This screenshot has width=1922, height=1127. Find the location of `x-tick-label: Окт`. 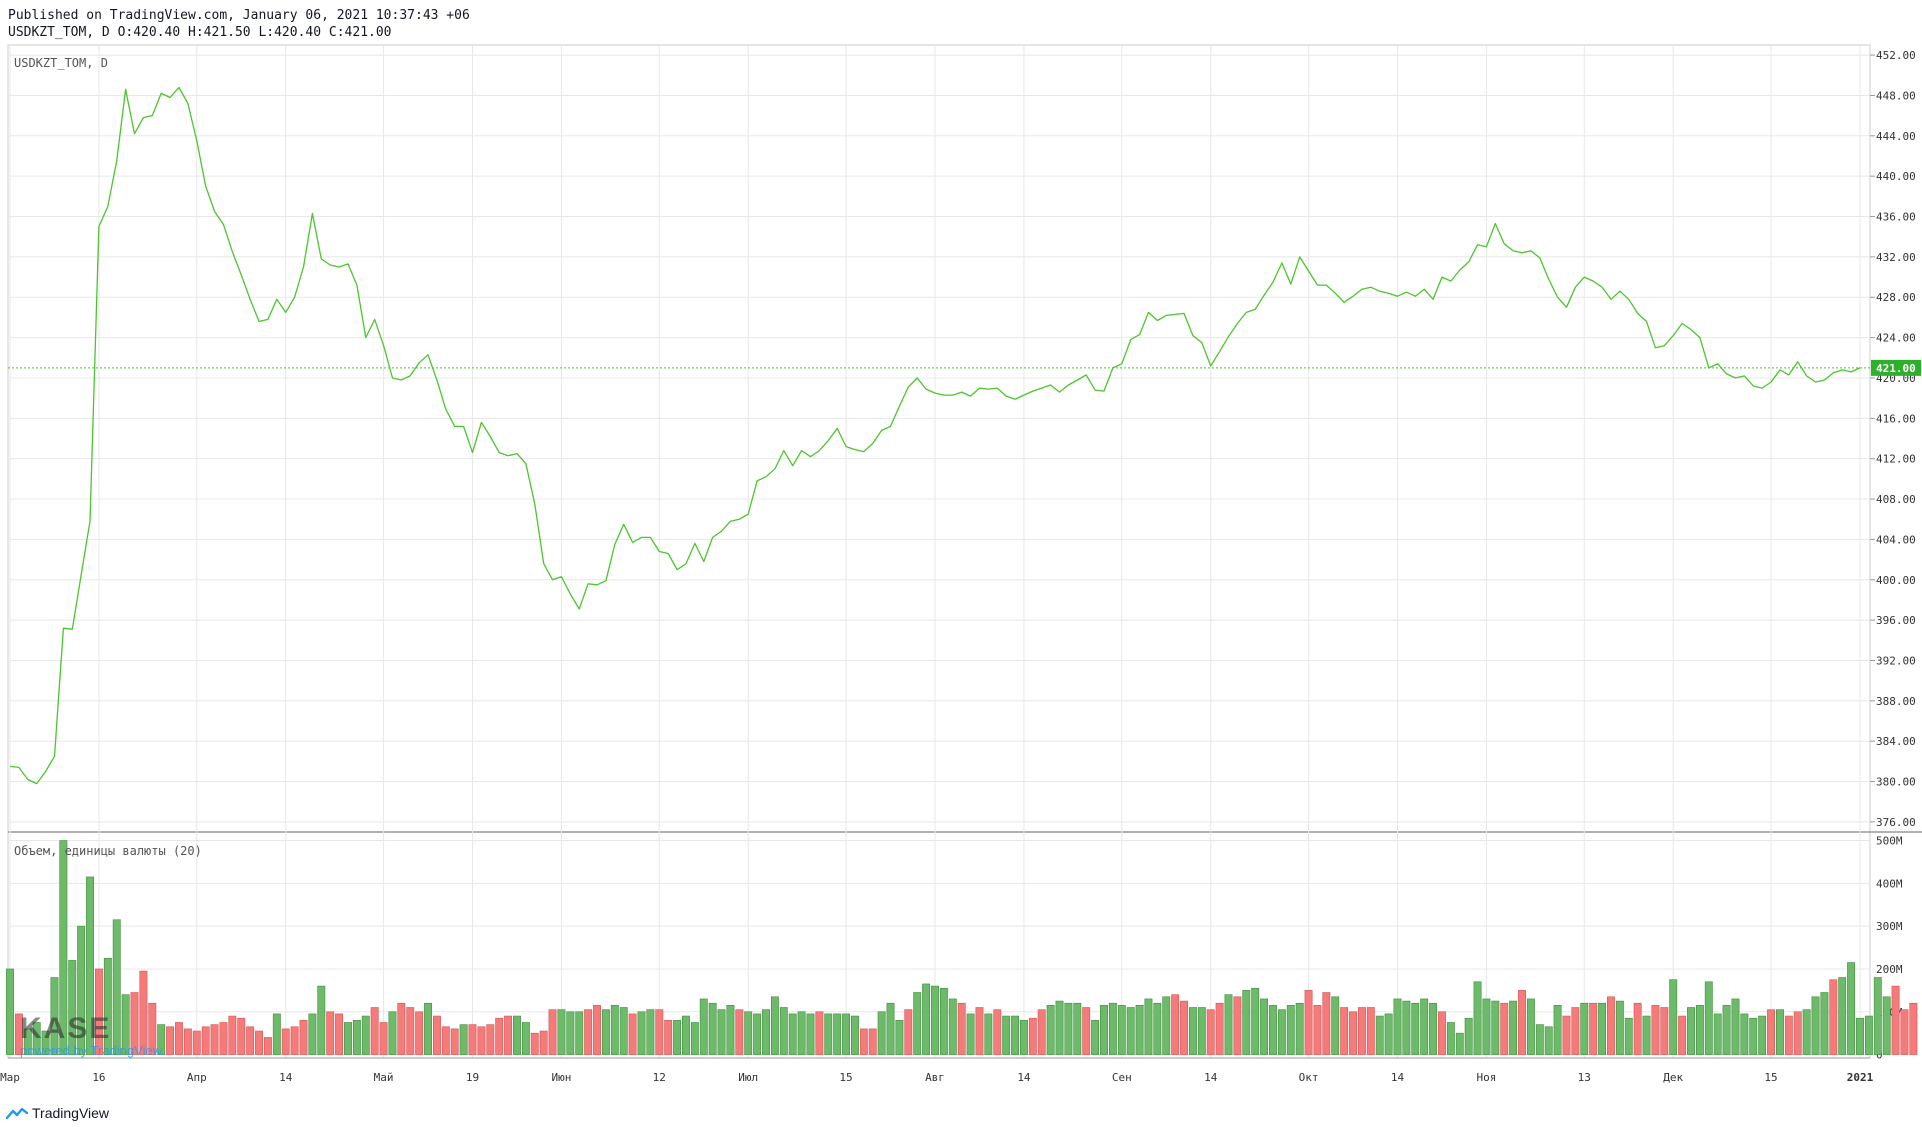

x-tick-label: Окт is located at coordinates (1309, 1077).